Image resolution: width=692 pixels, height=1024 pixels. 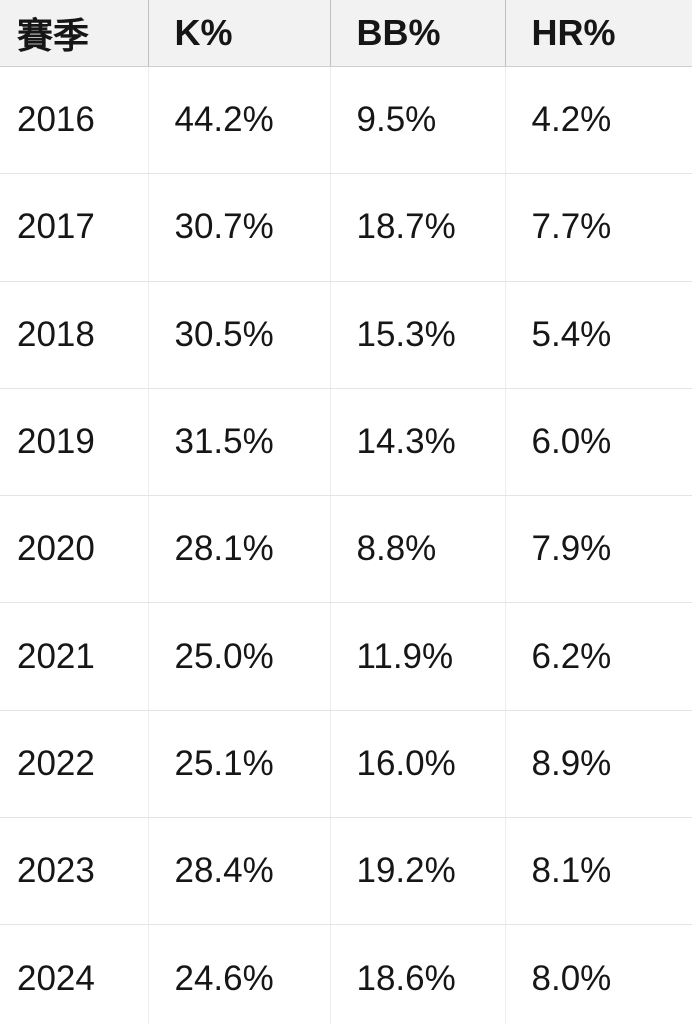 I want to click on bb-pct-cell: 8.8%, so click(x=418, y=549).